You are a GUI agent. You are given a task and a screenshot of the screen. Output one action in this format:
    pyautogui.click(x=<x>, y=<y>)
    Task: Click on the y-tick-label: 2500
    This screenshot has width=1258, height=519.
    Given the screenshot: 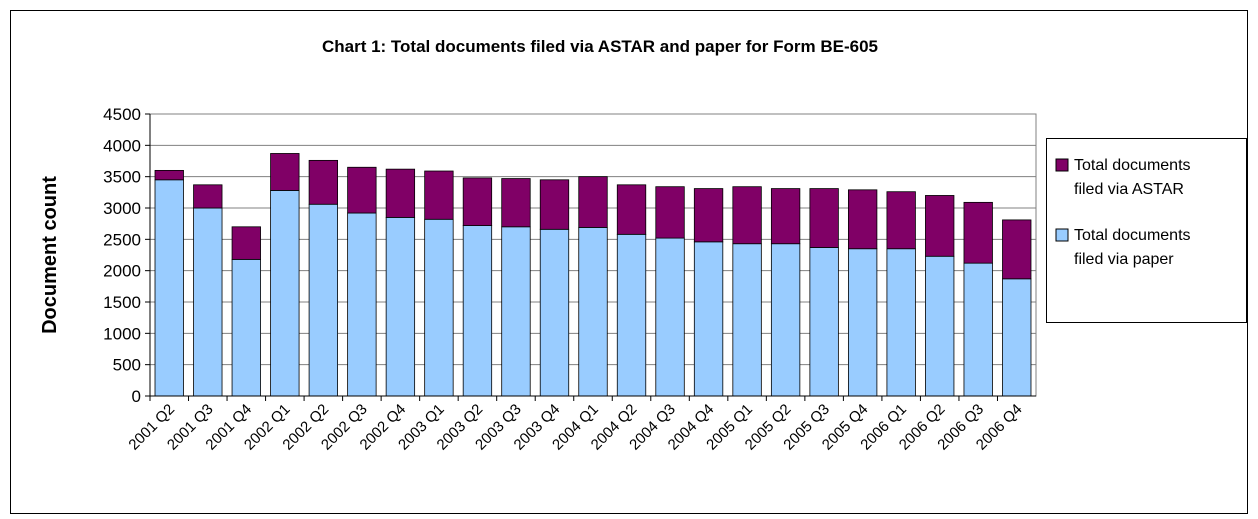 What is the action you would take?
    pyautogui.click(x=122, y=239)
    